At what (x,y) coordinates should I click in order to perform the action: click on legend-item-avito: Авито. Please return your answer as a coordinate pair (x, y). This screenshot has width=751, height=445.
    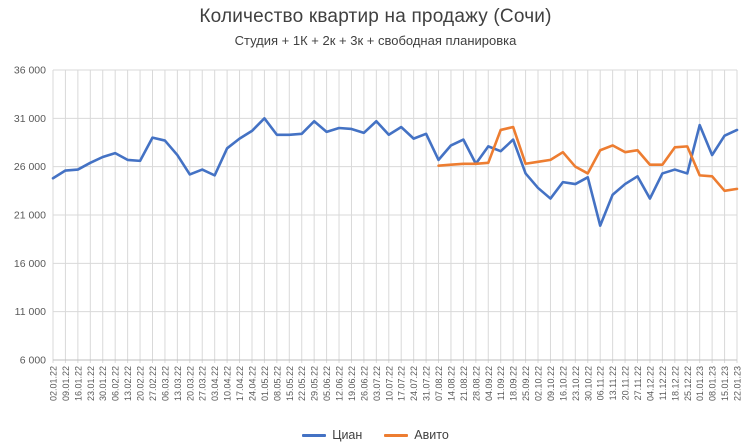
    Looking at the image, I should click on (416, 435).